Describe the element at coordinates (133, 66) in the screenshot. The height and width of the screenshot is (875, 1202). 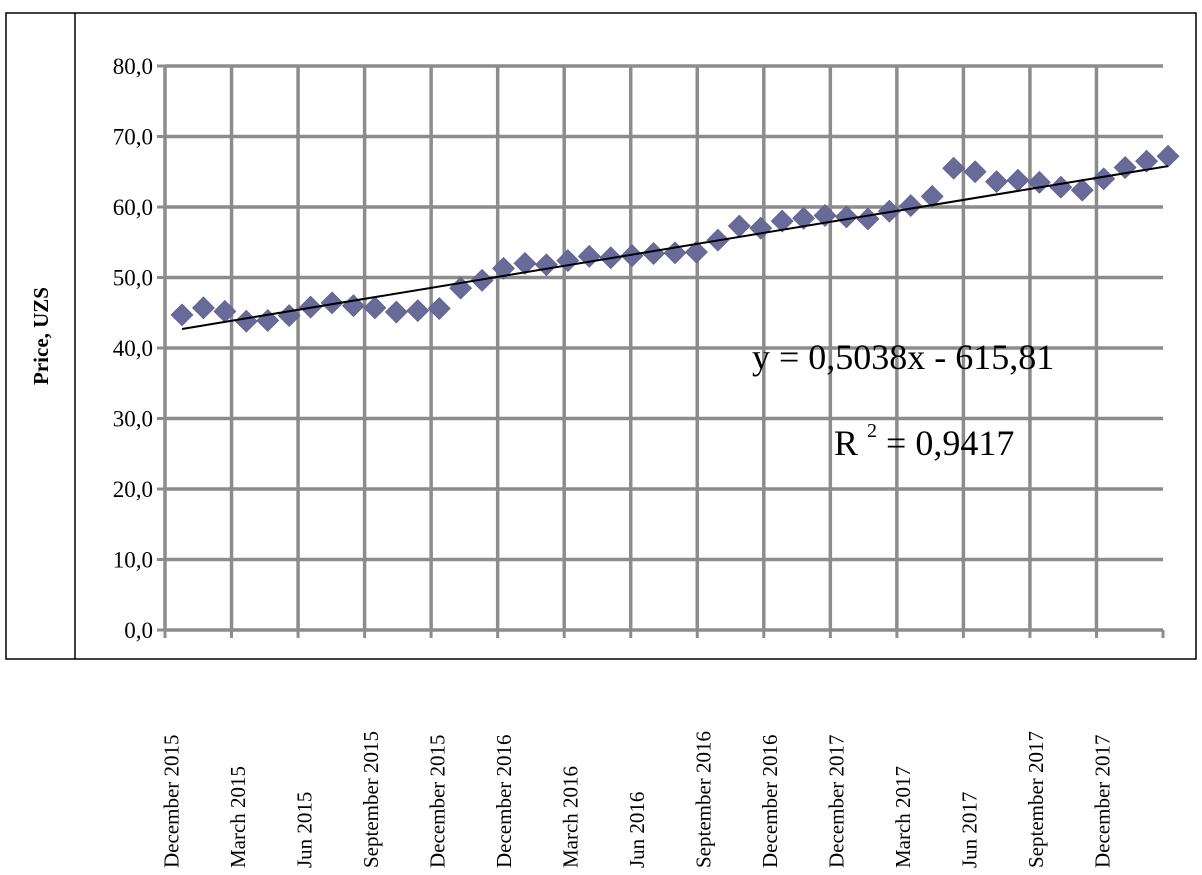
I see `y-tick-label: 80,0` at that location.